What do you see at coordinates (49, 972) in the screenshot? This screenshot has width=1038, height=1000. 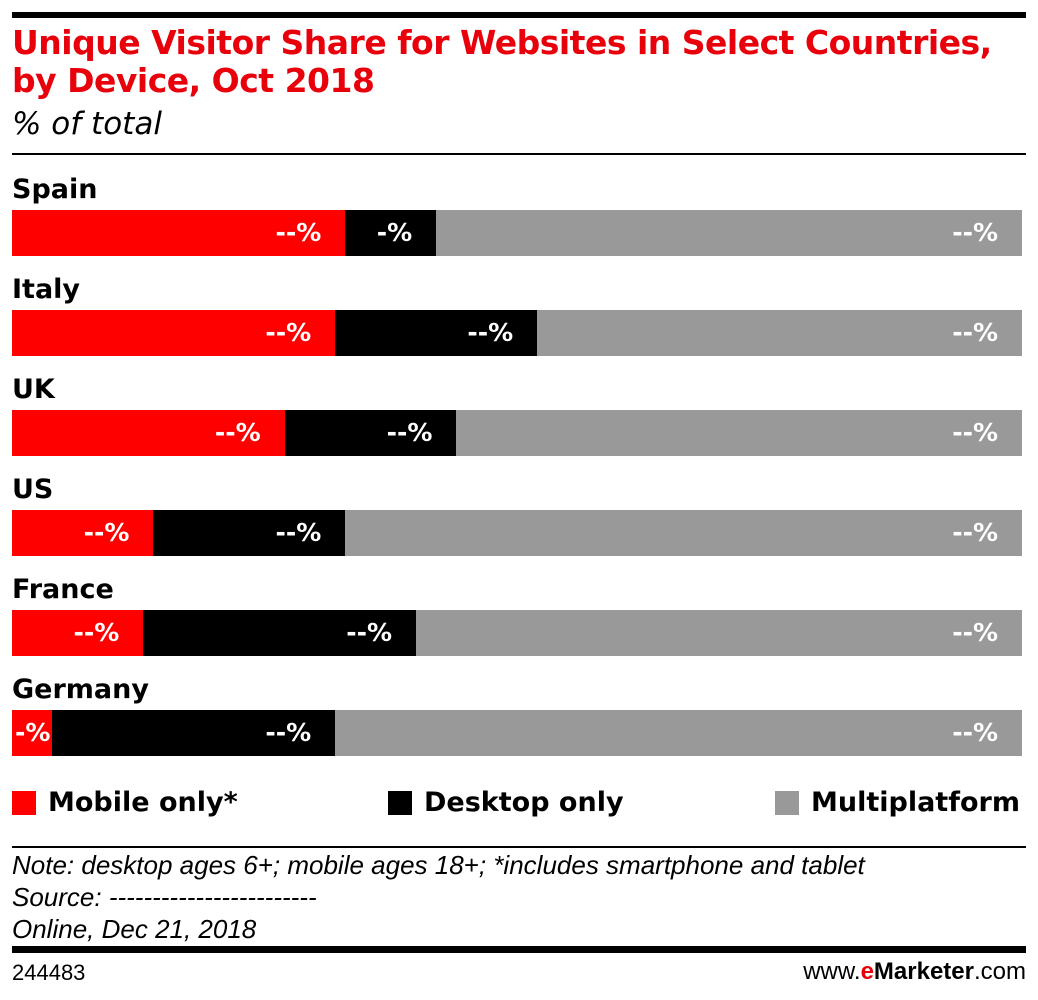 I see `chart-id: 244483` at bounding box center [49, 972].